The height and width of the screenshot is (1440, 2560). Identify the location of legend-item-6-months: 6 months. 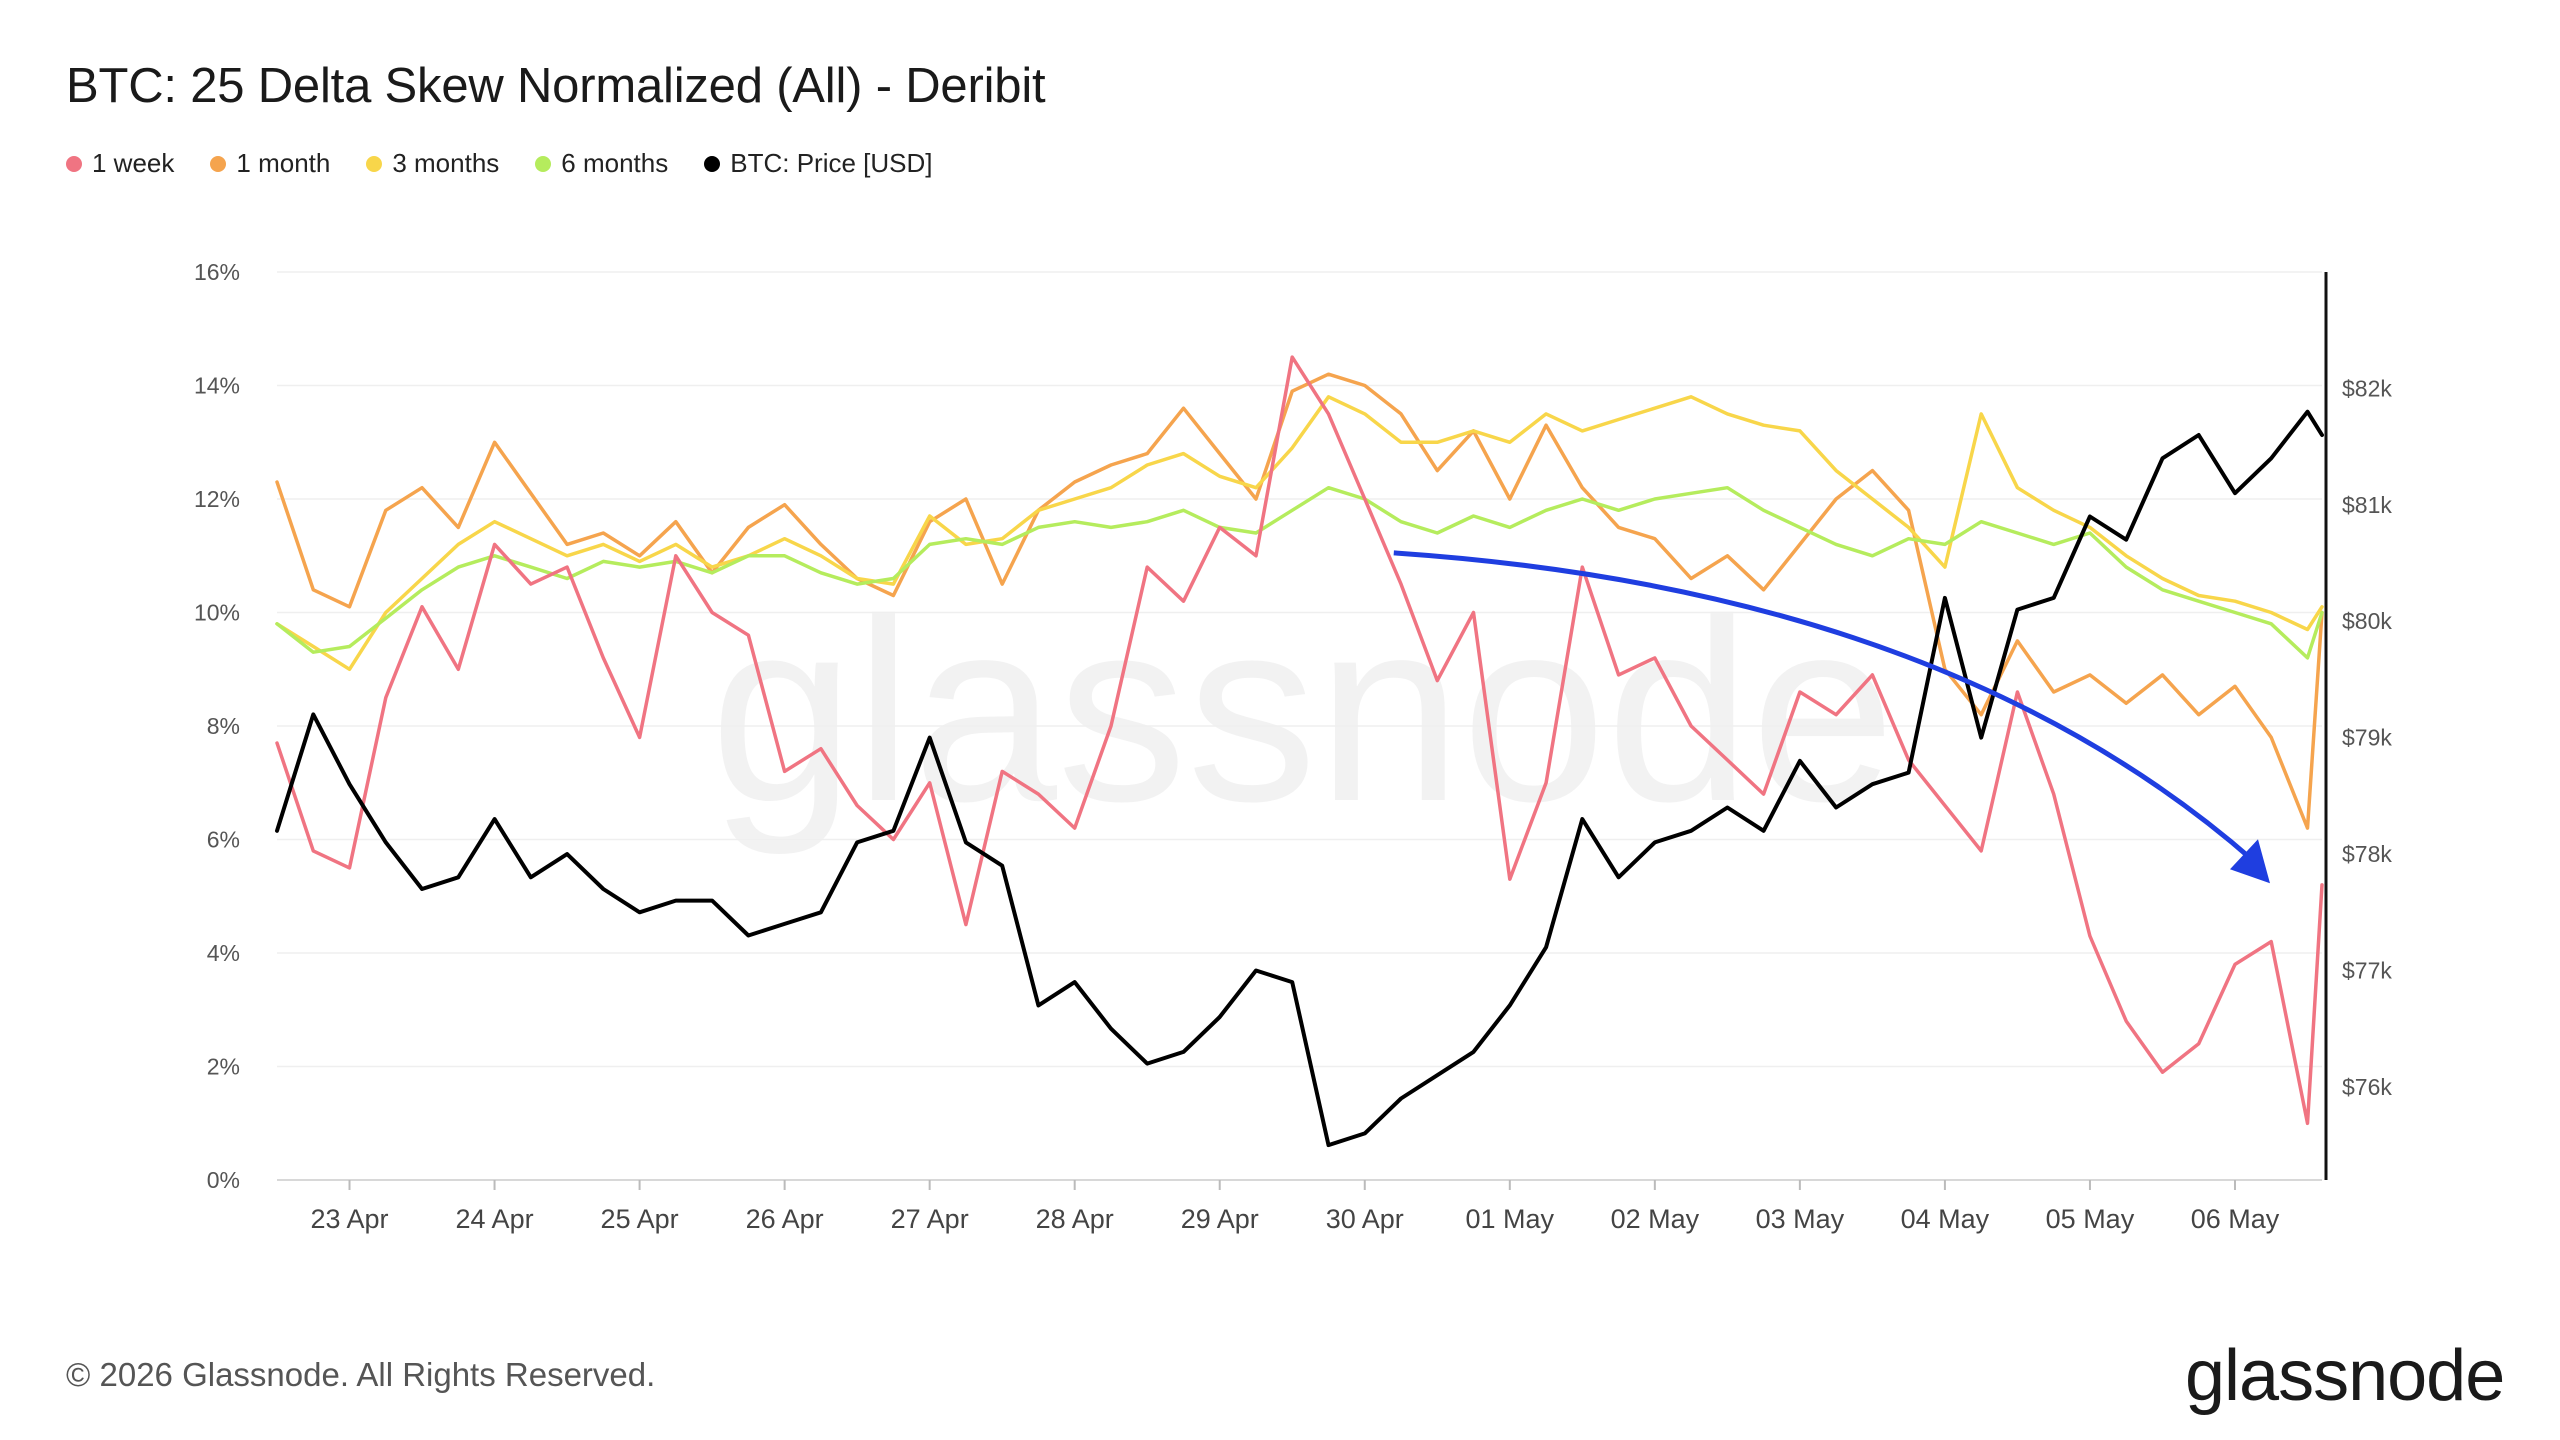
(601, 163).